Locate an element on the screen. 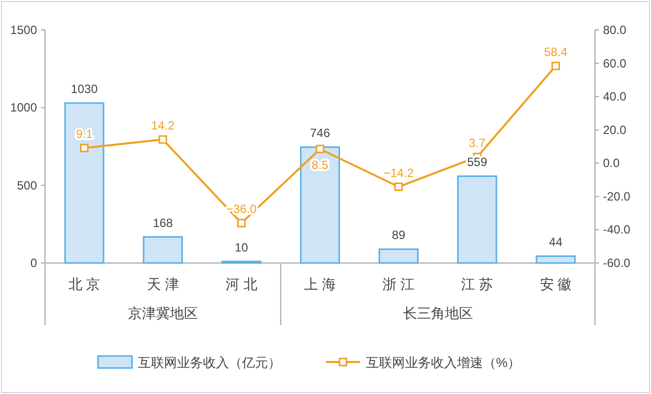  text: 长三角地区 is located at coordinates (437, 313).